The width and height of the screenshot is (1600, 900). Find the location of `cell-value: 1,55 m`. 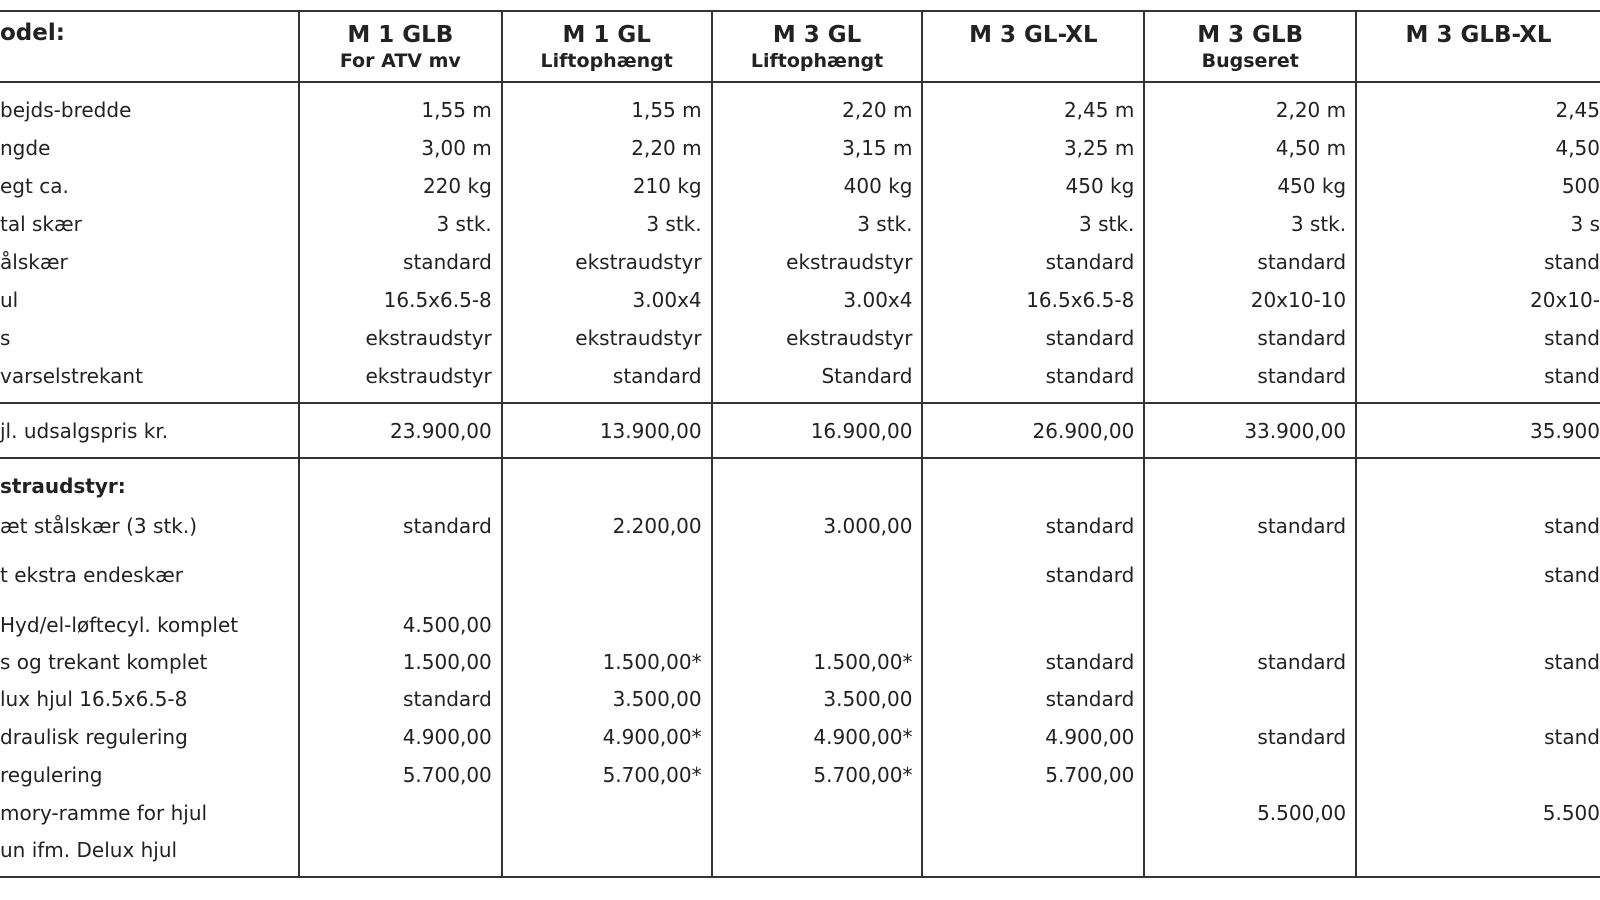

cell-value: 1,55 m is located at coordinates (606, 110).